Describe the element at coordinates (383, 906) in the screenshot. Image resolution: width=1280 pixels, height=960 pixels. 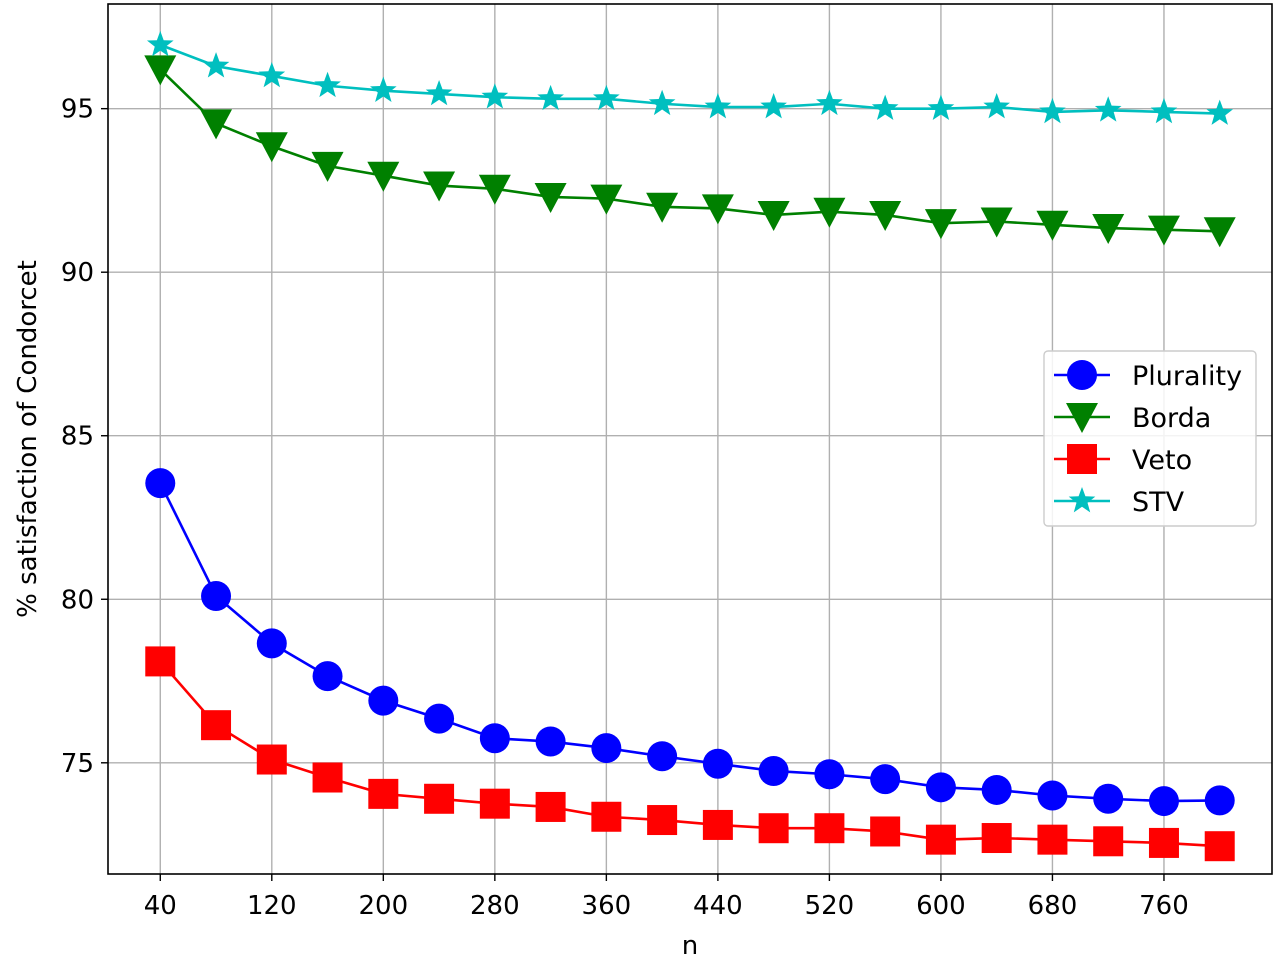
I see `x-tick-label: 200` at that location.